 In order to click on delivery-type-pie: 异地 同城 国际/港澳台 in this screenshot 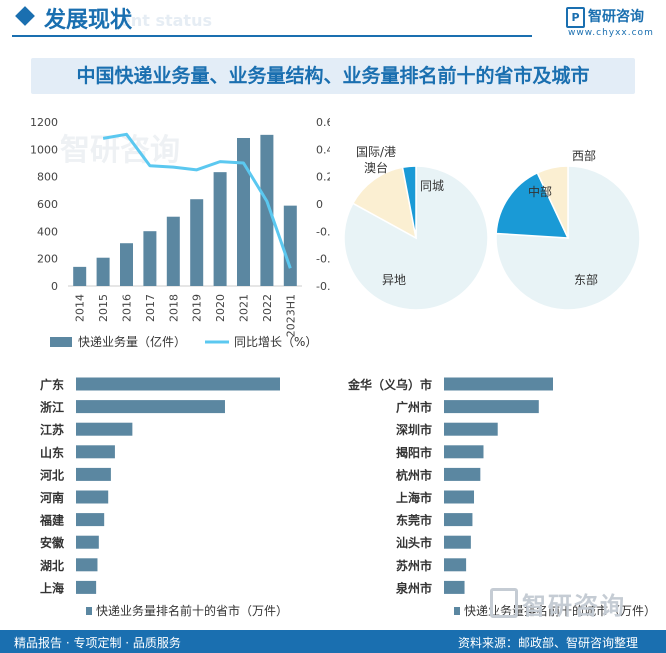, I will do `click(416, 227)`.